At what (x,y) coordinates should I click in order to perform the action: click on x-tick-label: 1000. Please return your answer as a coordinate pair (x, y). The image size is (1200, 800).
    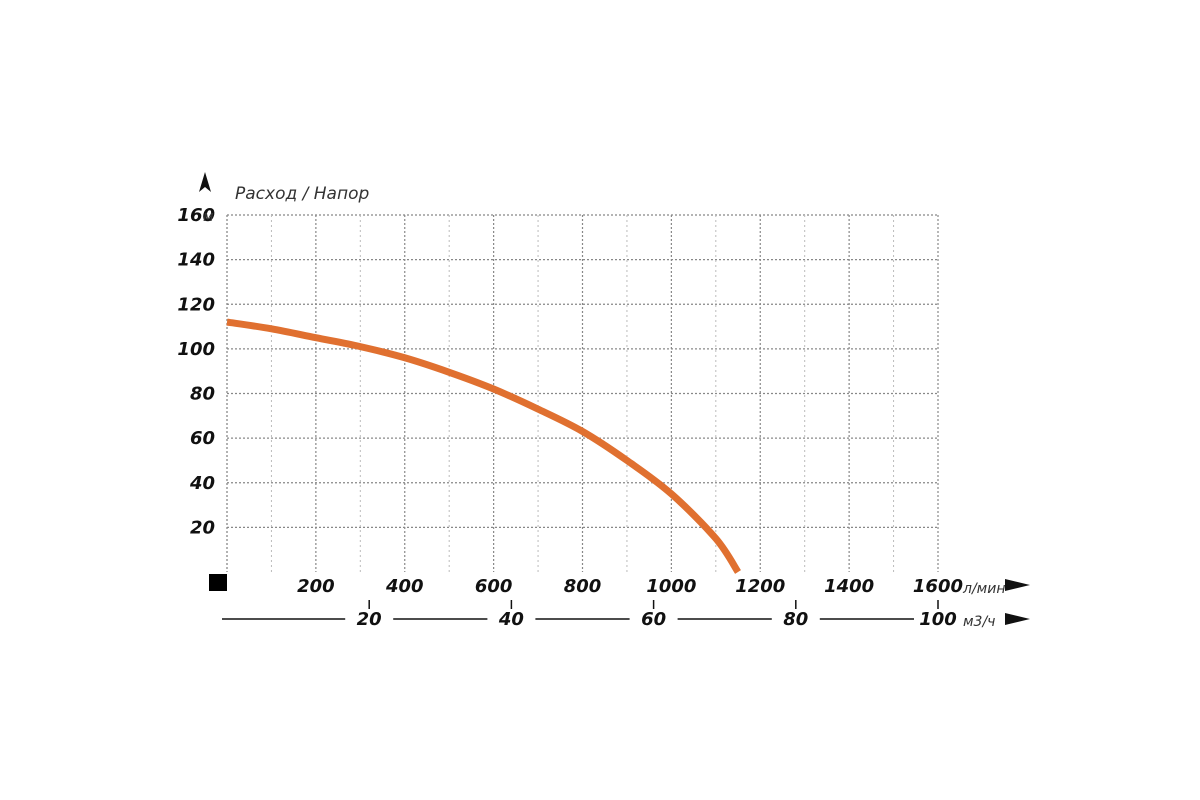
    Looking at the image, I should click on (671, 586).